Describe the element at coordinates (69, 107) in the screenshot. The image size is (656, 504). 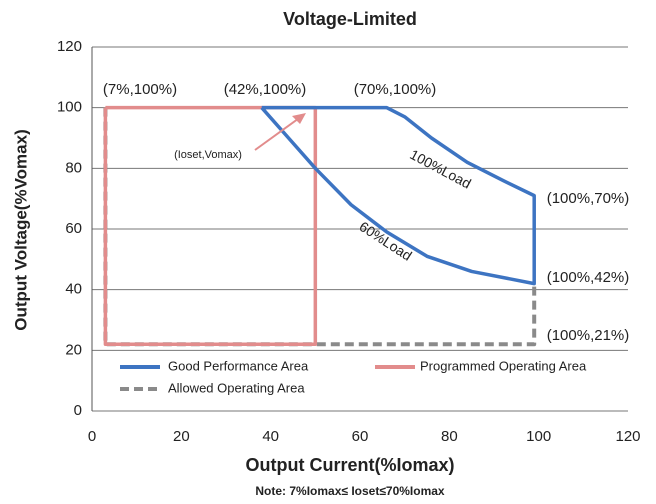
I see `y-tick-label: 100` at that location.